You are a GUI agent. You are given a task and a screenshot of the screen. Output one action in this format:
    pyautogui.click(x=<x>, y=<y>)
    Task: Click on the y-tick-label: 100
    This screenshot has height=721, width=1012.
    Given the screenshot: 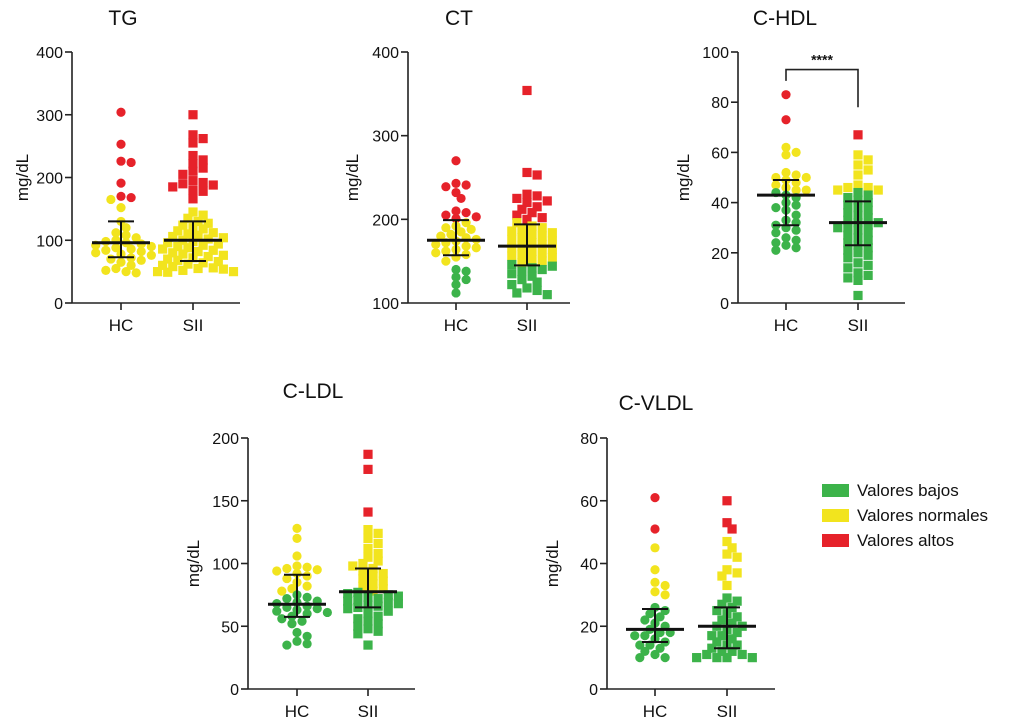 What is the action you would take?
    pyautogui.click(x=715, y=53)
    